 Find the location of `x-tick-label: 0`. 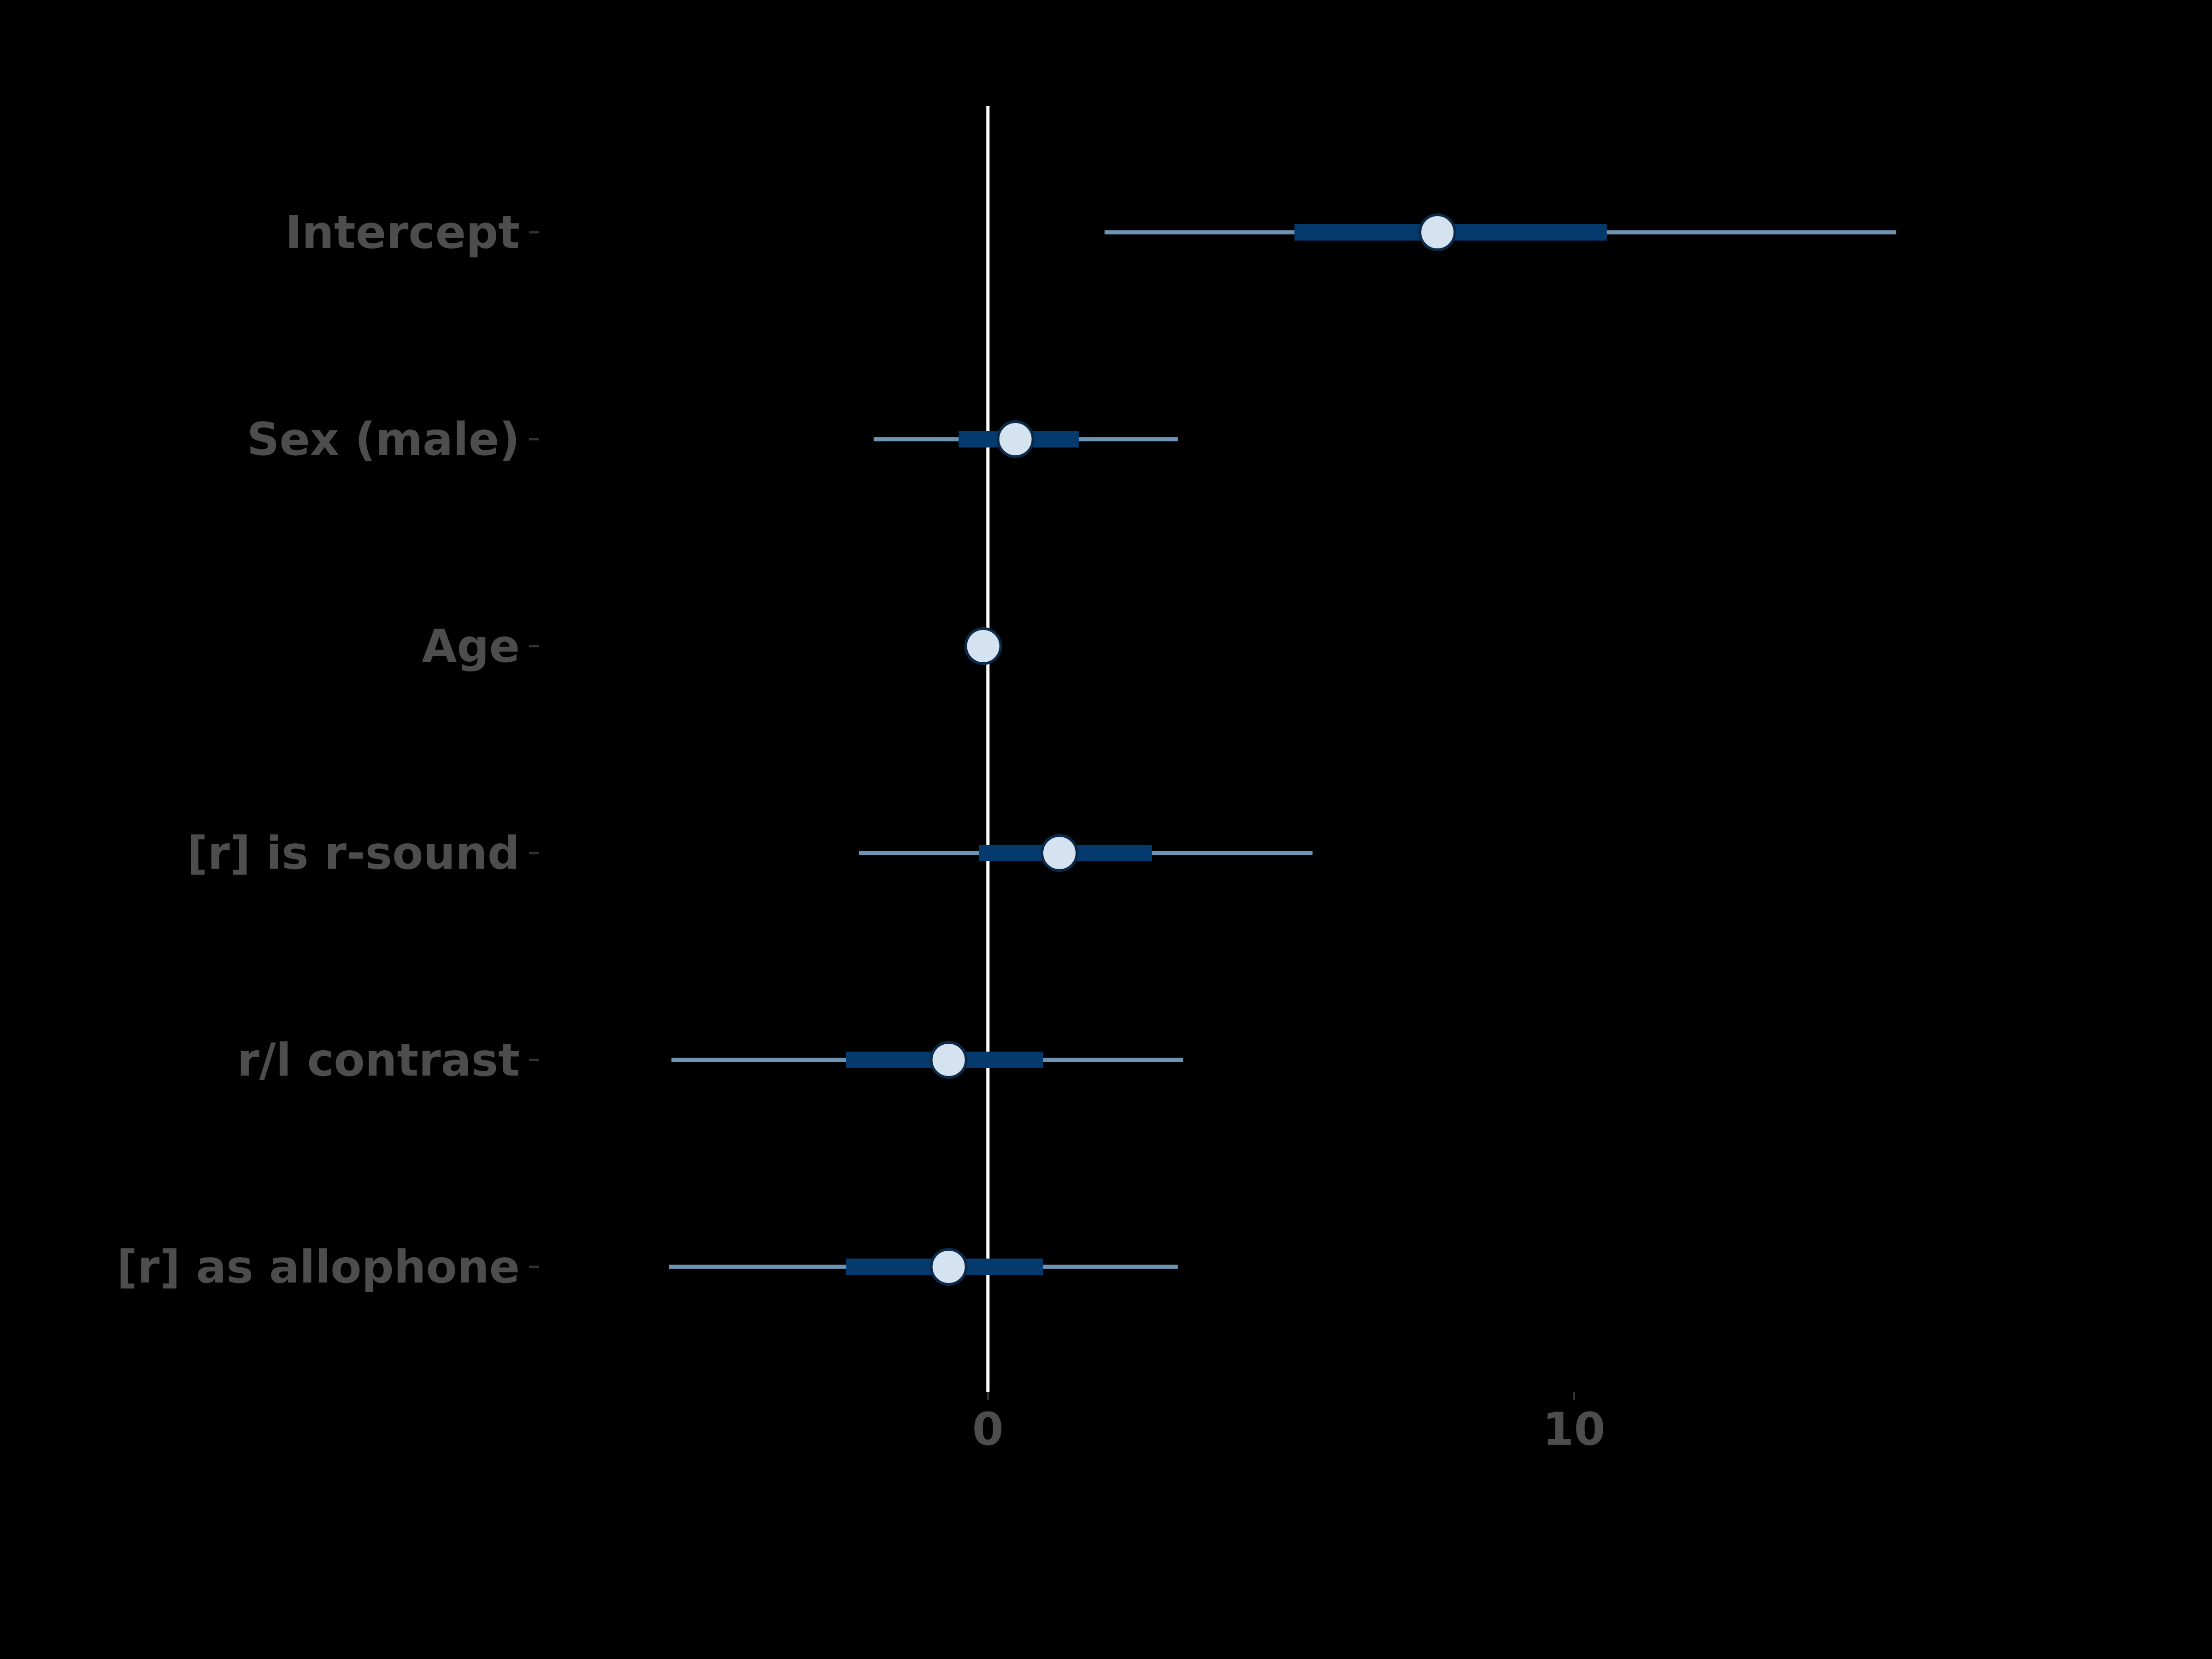

x-tick-label: 0 is located at coordinates (988, 1429).